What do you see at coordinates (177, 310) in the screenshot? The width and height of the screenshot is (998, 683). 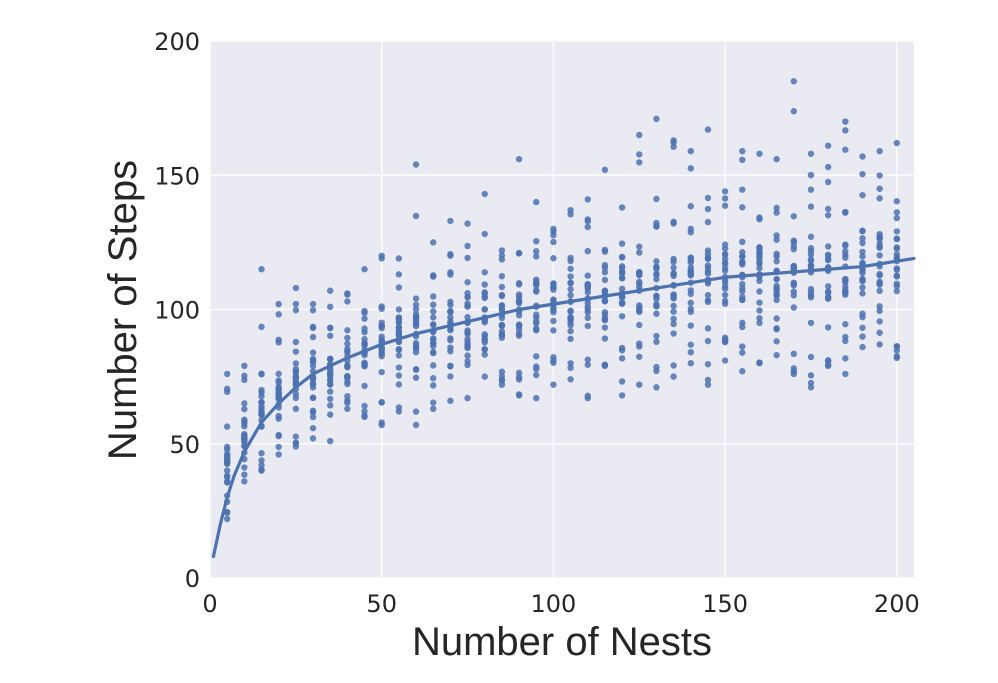 I see `y-tick-labels: 0 50 100 150 200` at bounding box center [177, 310].